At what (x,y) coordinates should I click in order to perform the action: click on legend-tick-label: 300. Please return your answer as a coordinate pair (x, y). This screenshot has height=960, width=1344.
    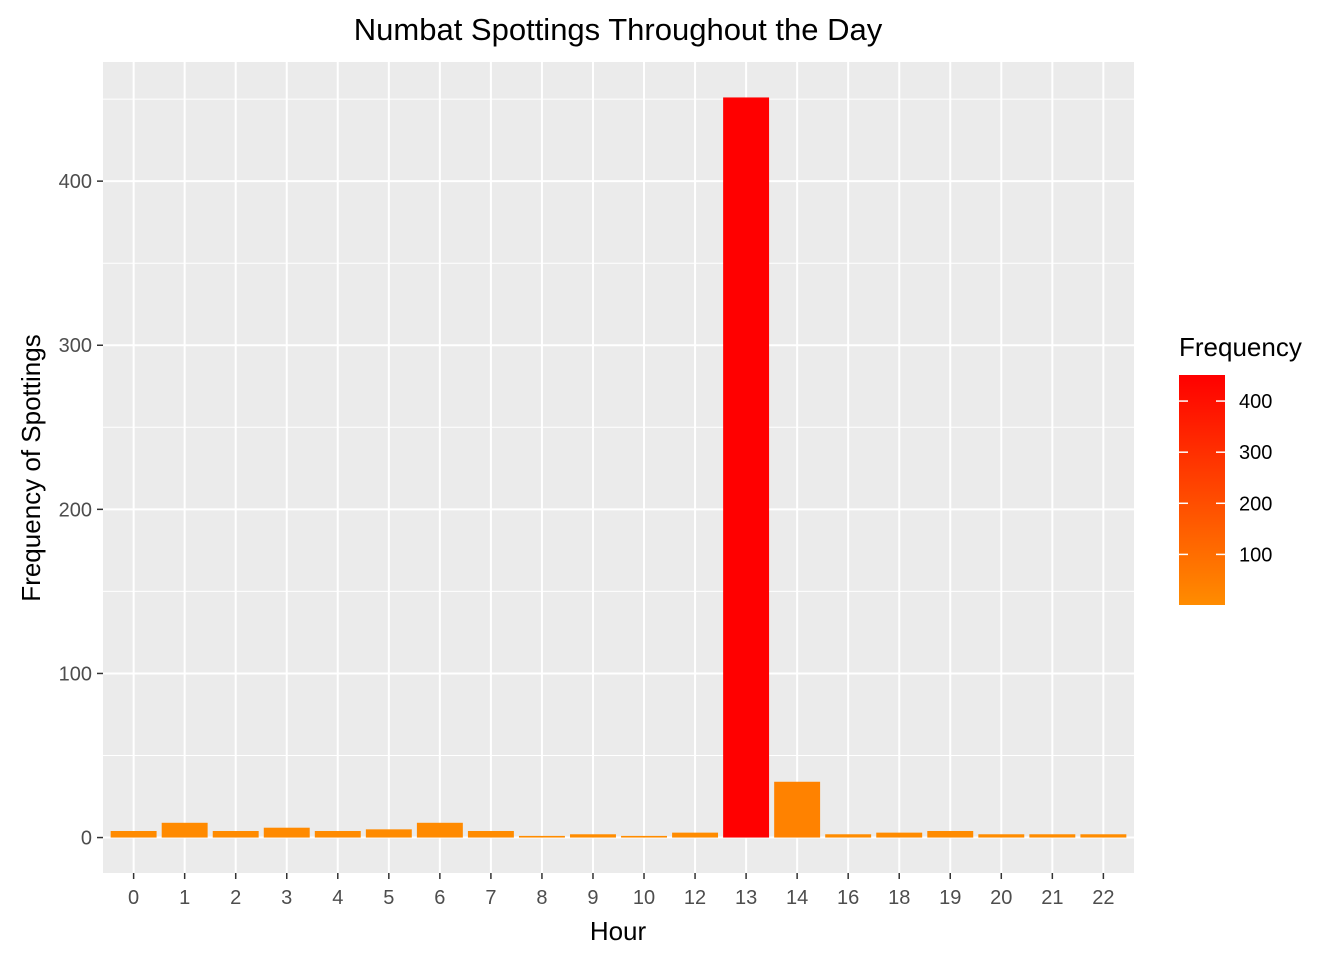
    Looking at the image, I should click on (1255, 453).